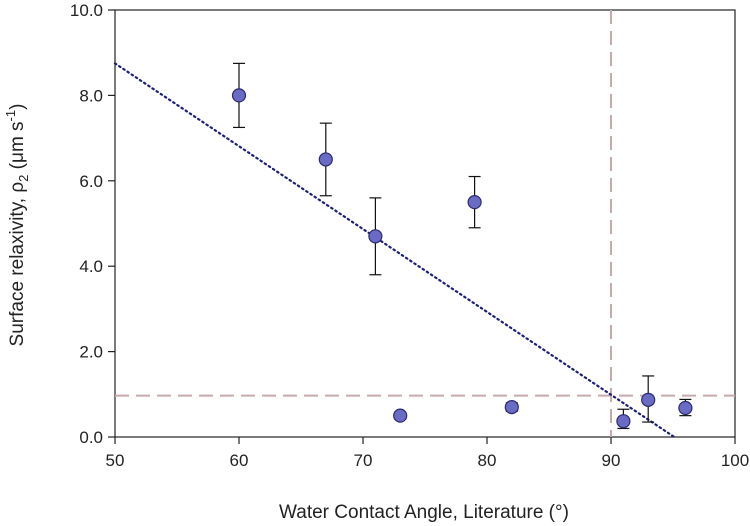 The height and width of the screenshot is (526, 750). I want to click on x-tick-label: 100, so click(735, 460).